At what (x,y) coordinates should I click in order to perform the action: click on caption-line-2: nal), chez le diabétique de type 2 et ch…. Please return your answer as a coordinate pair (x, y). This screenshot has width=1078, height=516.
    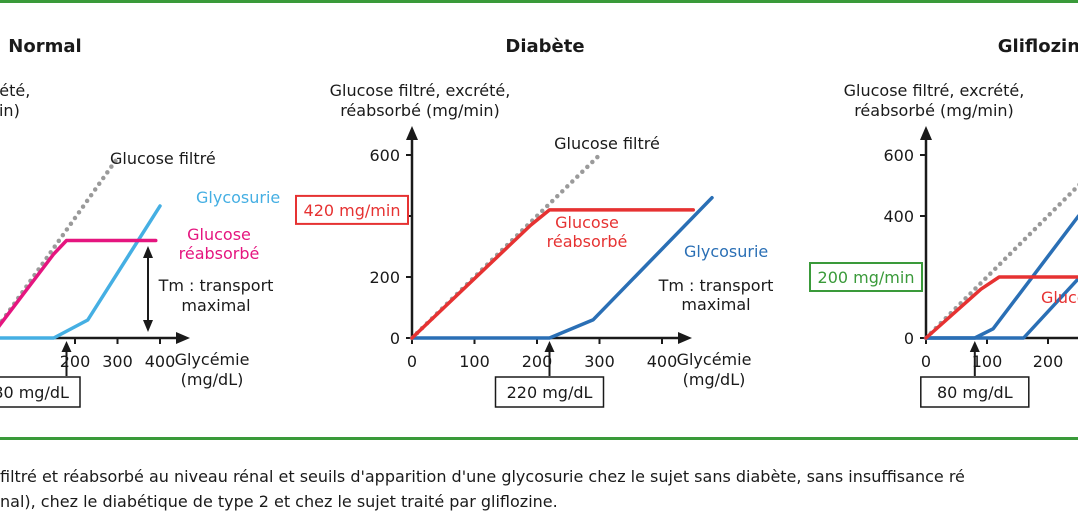
    Looking at the image, I should click on (279, 501).